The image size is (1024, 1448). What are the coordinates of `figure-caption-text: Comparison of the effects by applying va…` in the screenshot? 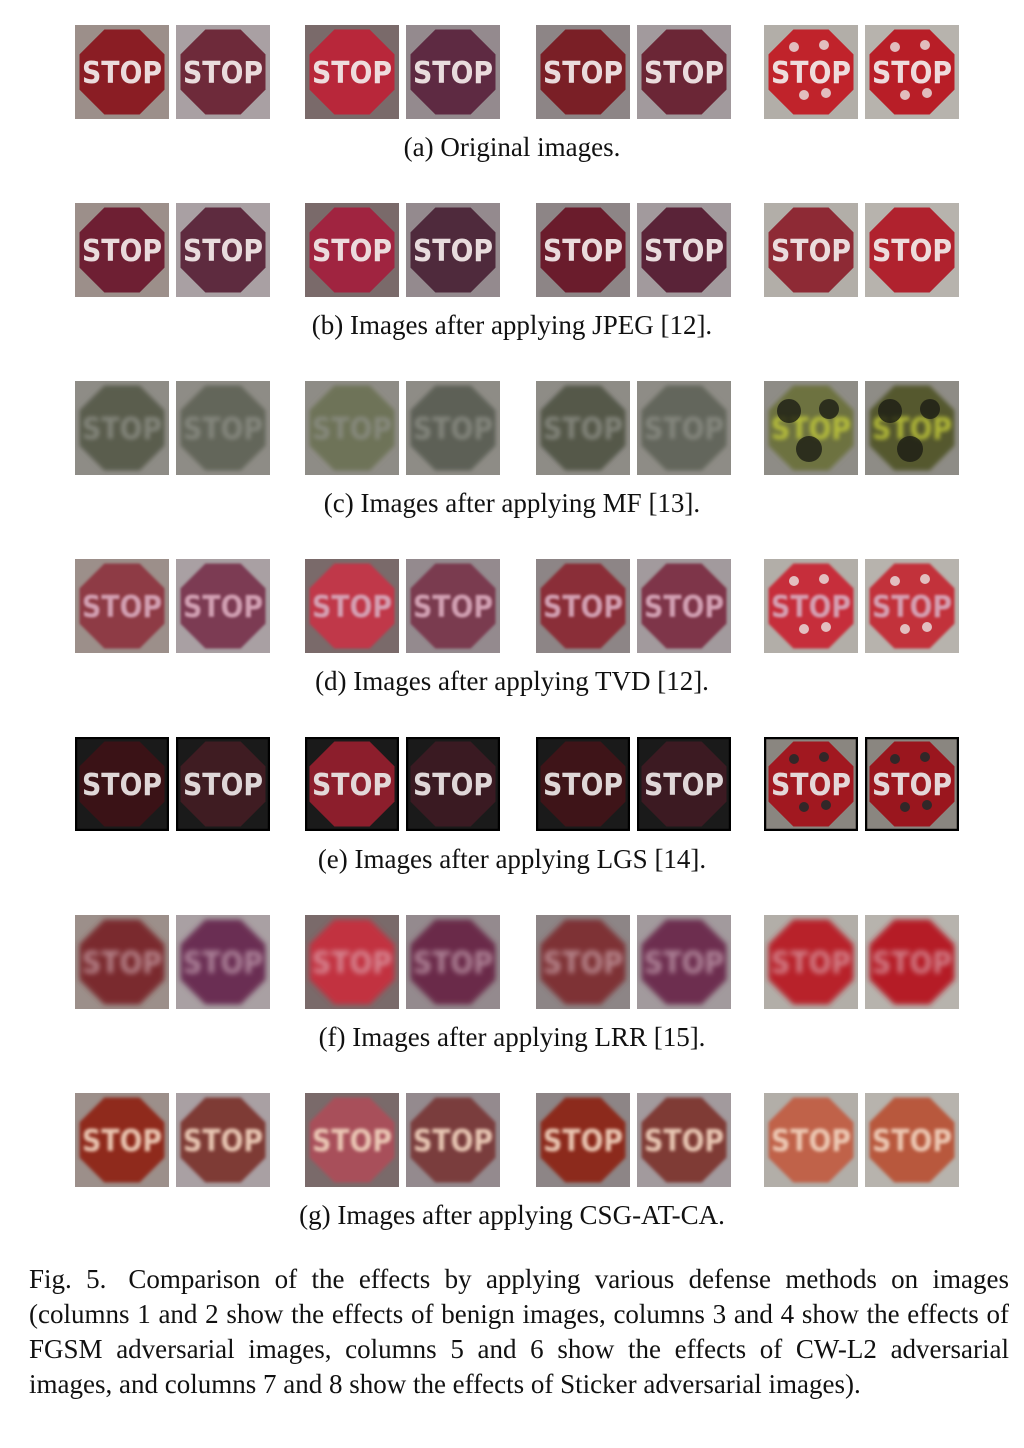 It's located at (519, 1331).